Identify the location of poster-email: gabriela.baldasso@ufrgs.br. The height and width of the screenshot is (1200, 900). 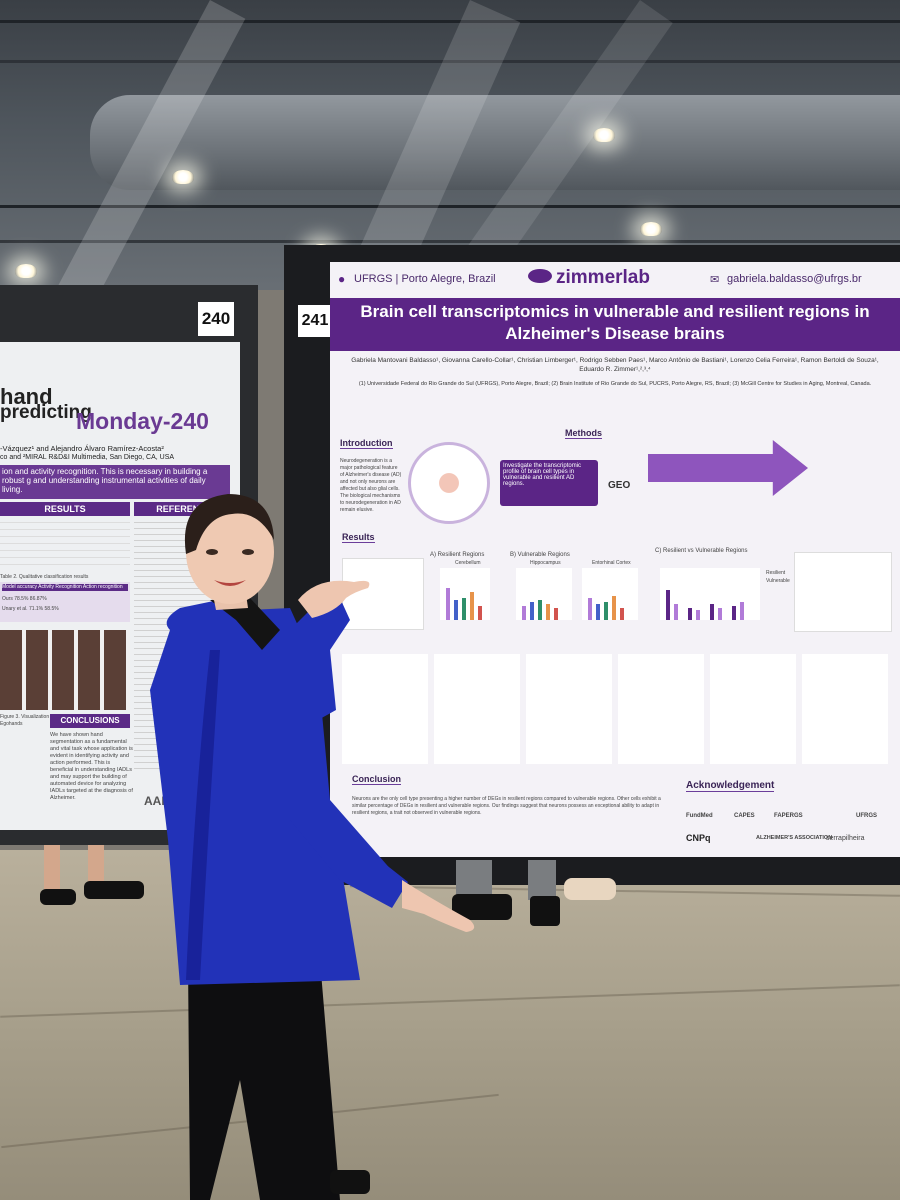
(794, 279).